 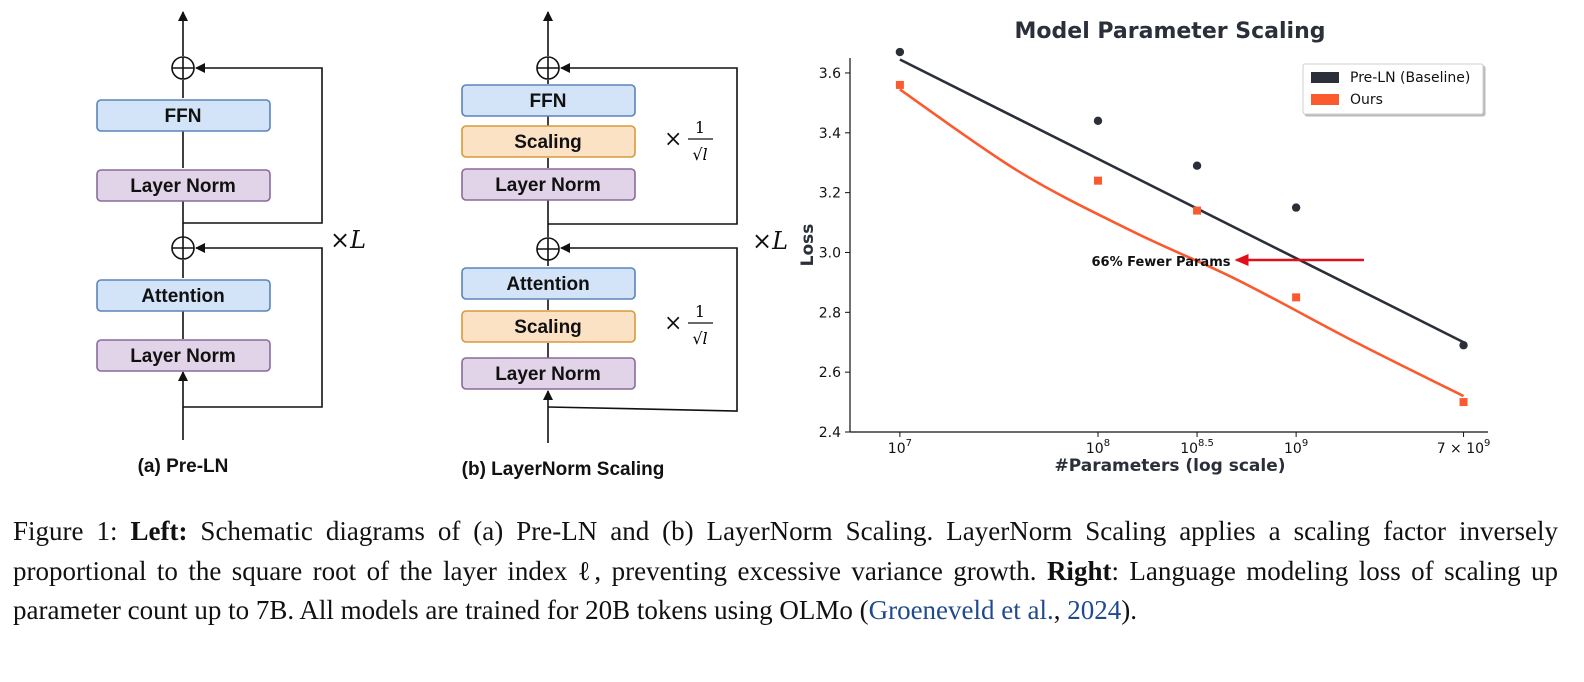 I want to click on add-node-lower-b, so click(x=548, y=249).